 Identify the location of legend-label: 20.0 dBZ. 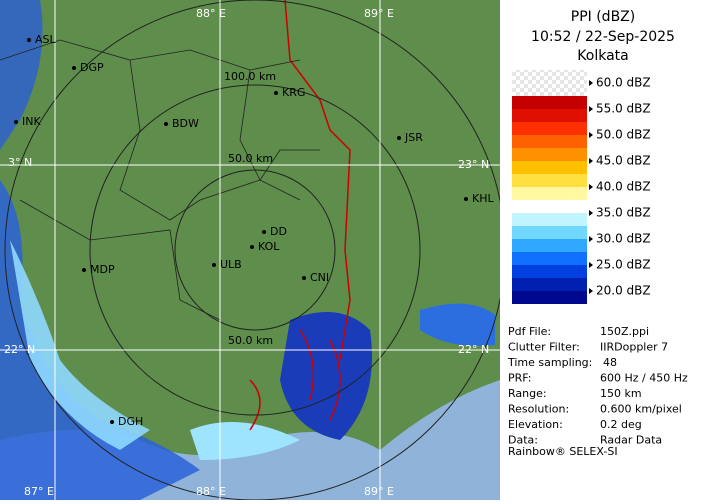
(623, 291).